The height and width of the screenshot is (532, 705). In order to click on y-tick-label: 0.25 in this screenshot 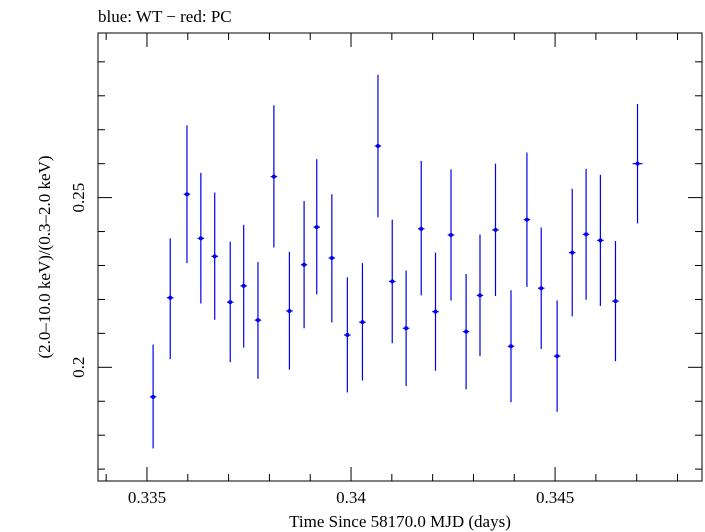, I will do `click(78, 198)`.